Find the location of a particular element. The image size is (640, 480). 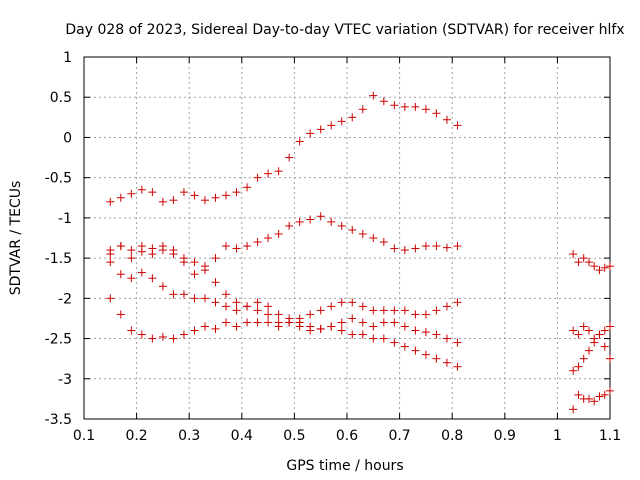

x-tick-label: 0.4 is located at coordinates (242, 436).